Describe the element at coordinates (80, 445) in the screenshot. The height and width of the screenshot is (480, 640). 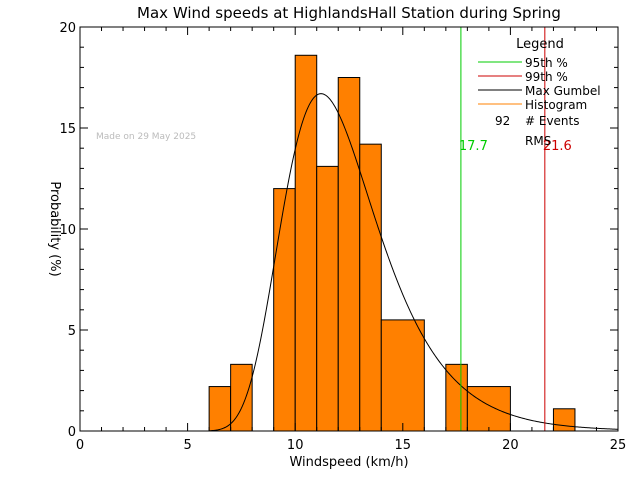
I see `x-tick-label: 0` at that location.